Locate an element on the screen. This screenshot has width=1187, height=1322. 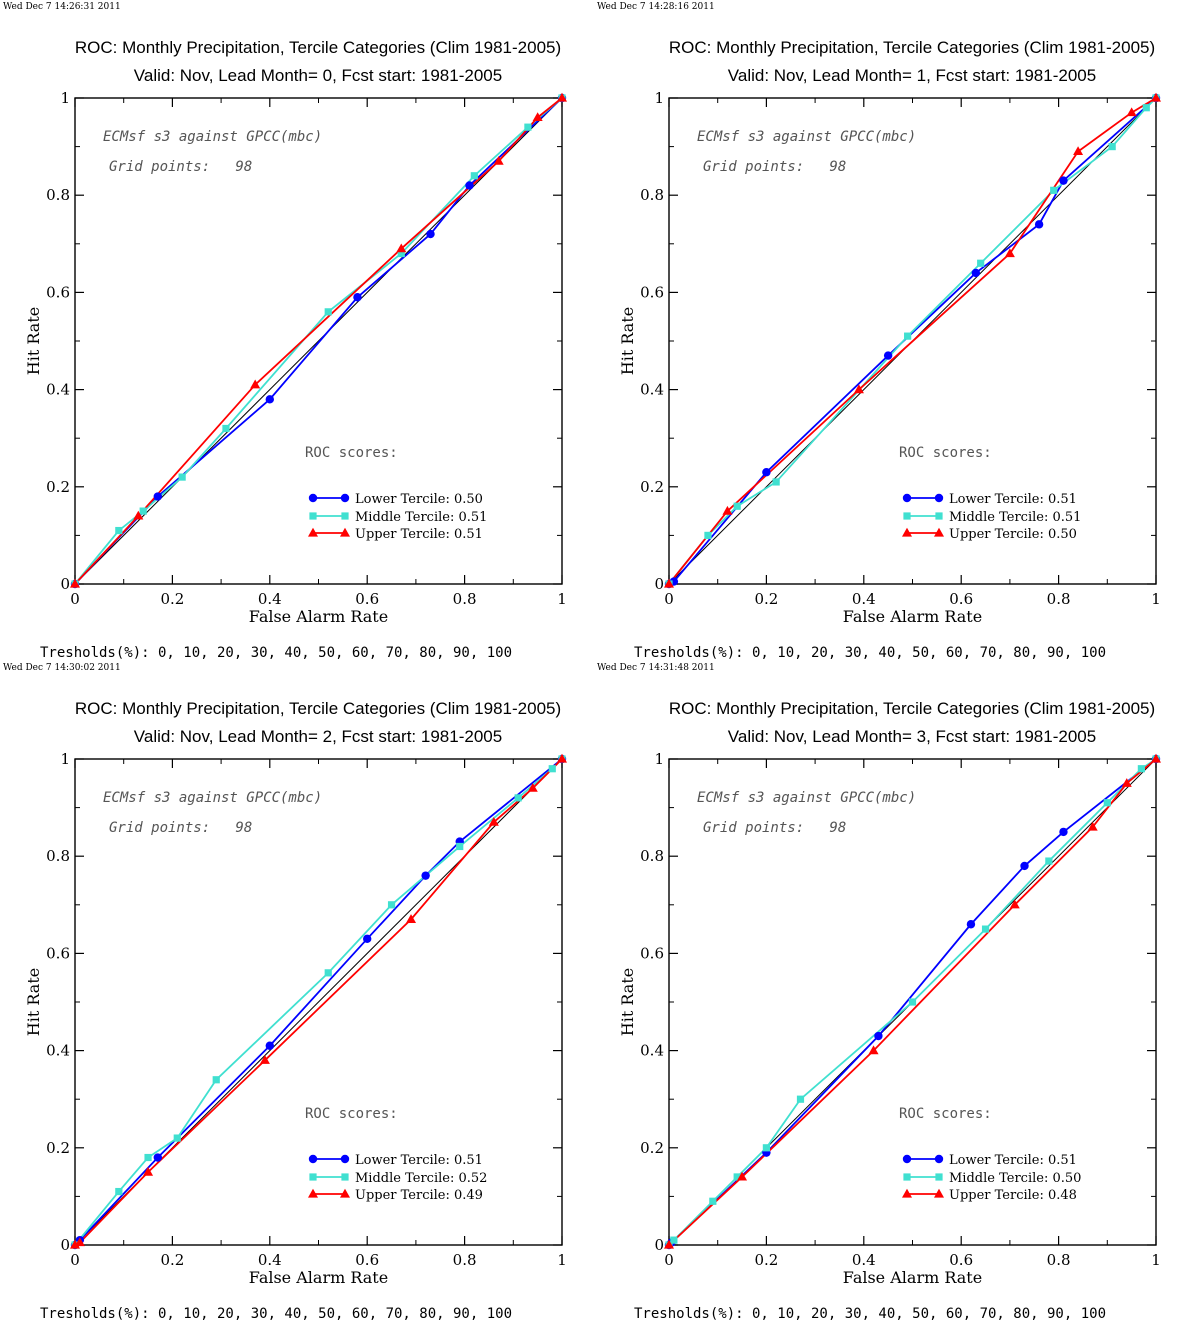
y-tick-label: 0.8 is located at coordinates (652, 856).